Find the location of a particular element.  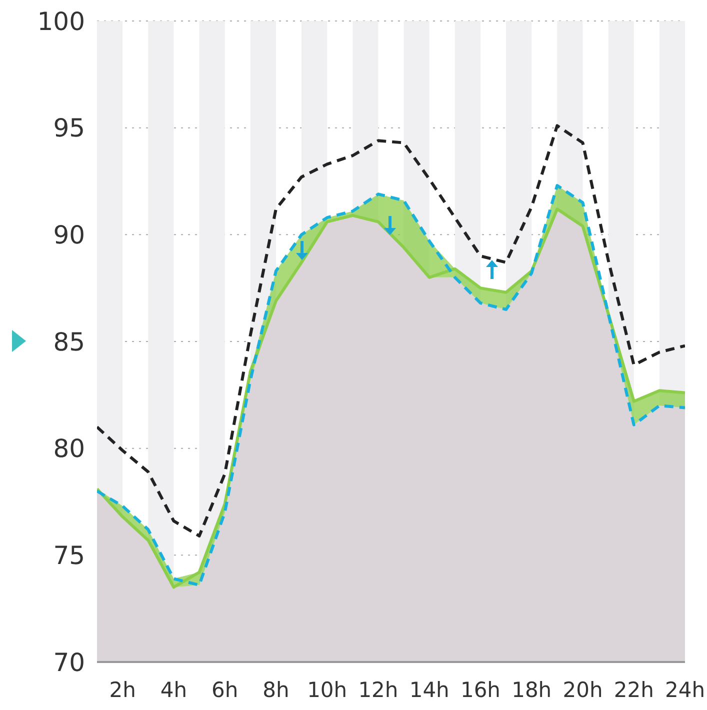

y-tick-label: 85 is located at coordinates (69, 341).